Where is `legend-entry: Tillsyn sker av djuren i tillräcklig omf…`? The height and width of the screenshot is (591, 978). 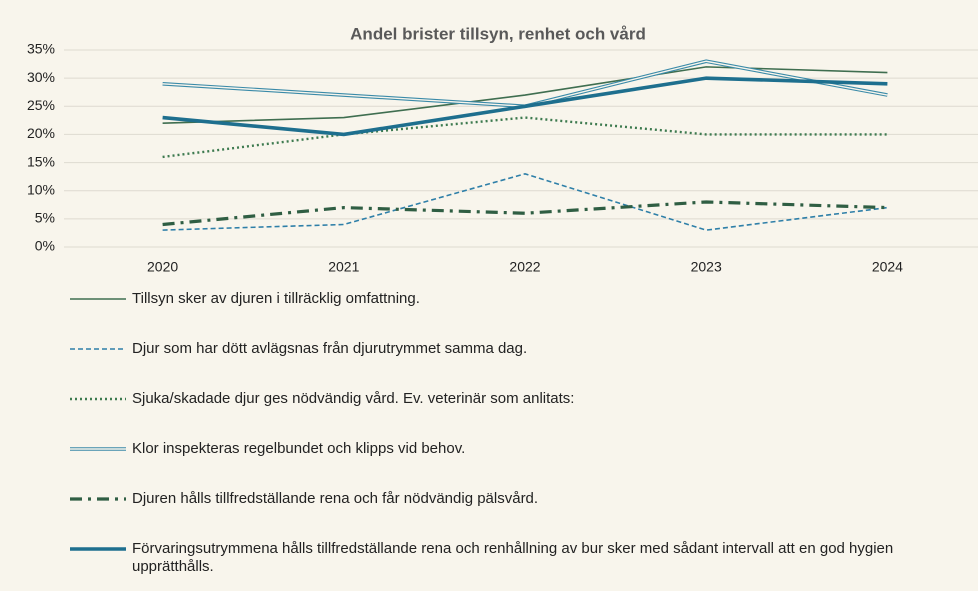 legend-entry: Tillsyn sker av djuren i tillräcklig omf… is located at coordinates (518, 315).